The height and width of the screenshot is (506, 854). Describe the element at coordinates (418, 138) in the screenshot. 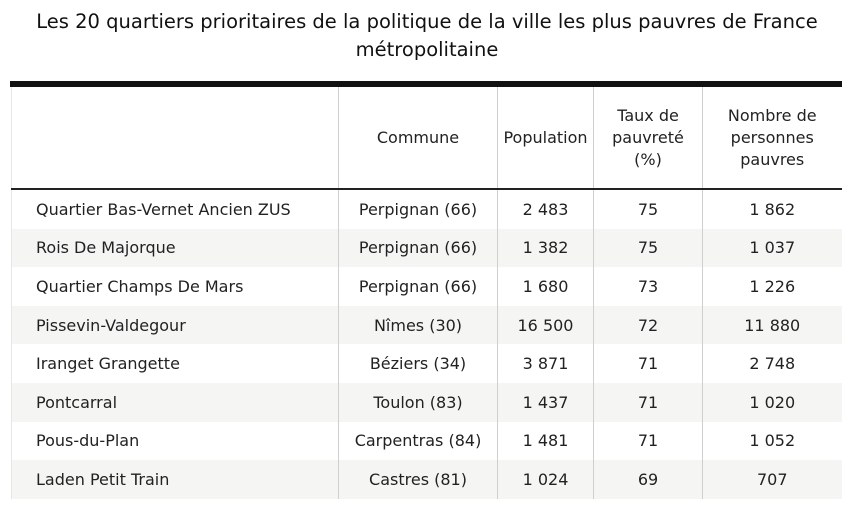

I see `column-header-commune: Commune` at that location.